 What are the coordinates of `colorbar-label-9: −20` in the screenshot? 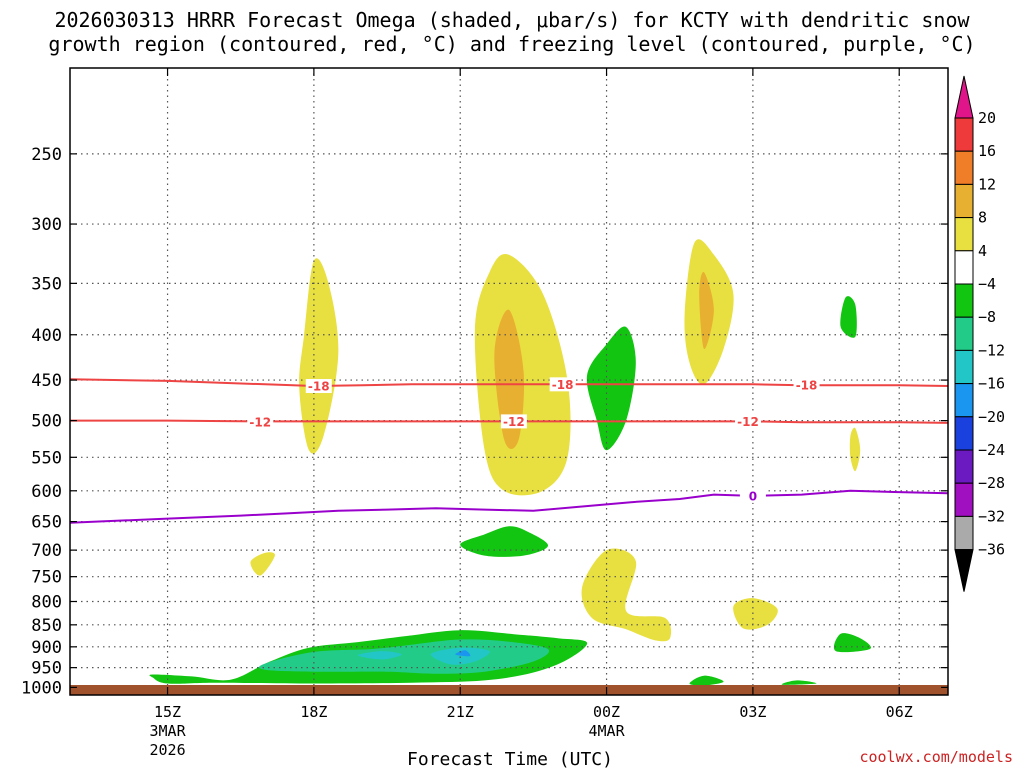 It's located at (991, 417).